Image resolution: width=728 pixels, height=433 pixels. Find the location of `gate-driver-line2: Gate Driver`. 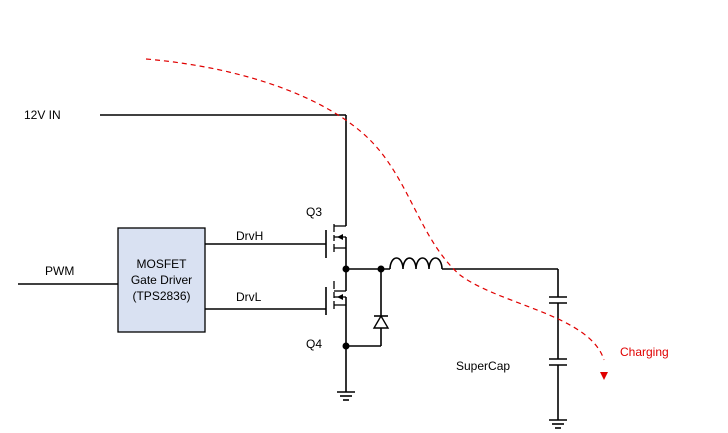

gate-driver-line2: Gate Driver is located at coordinates (161, 280).